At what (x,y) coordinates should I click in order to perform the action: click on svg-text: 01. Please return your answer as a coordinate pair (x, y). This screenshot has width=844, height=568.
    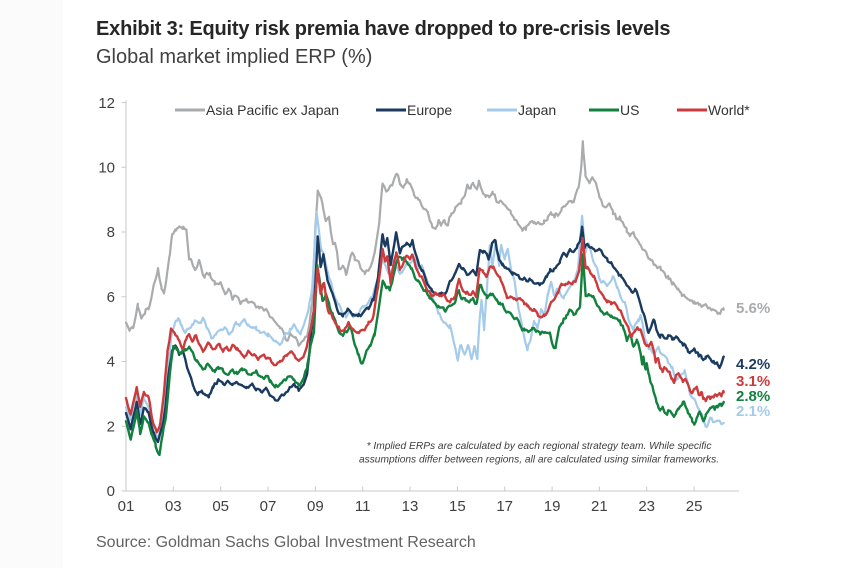
    Looking at the image, I should click on (126, 506).